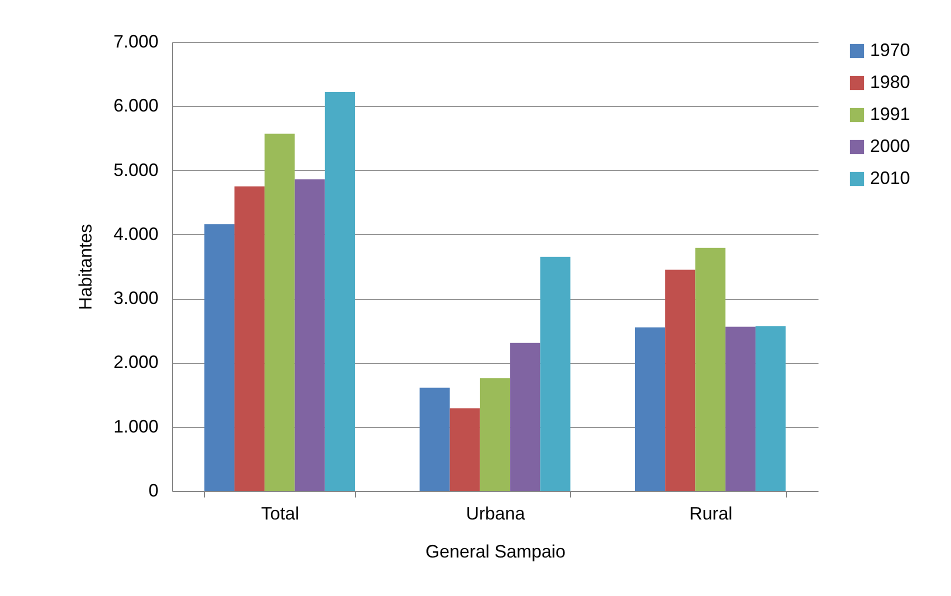 The height and width of the screenshot is (596, 951). What do you see at coordinates (135, 298) in the screenshot?
I see `y-tick-label: 3.000` at bounding box center [135, 298].